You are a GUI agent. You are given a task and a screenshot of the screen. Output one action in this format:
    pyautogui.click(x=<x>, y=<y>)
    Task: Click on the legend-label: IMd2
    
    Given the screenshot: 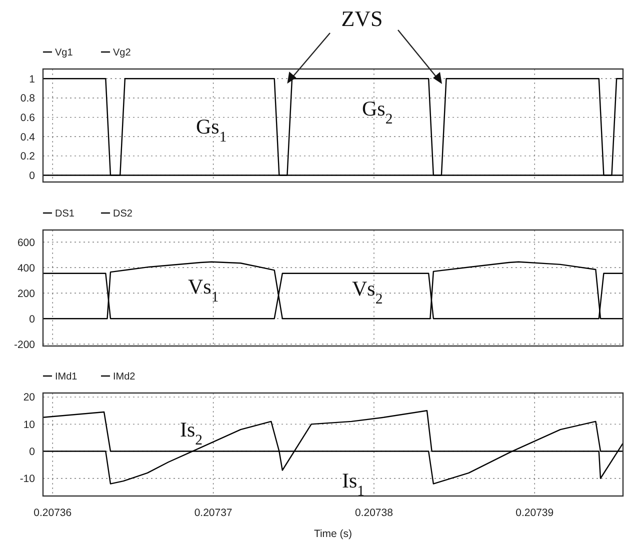 What is the action you would take?
    pyautogui.click(x=124, y=377)
    